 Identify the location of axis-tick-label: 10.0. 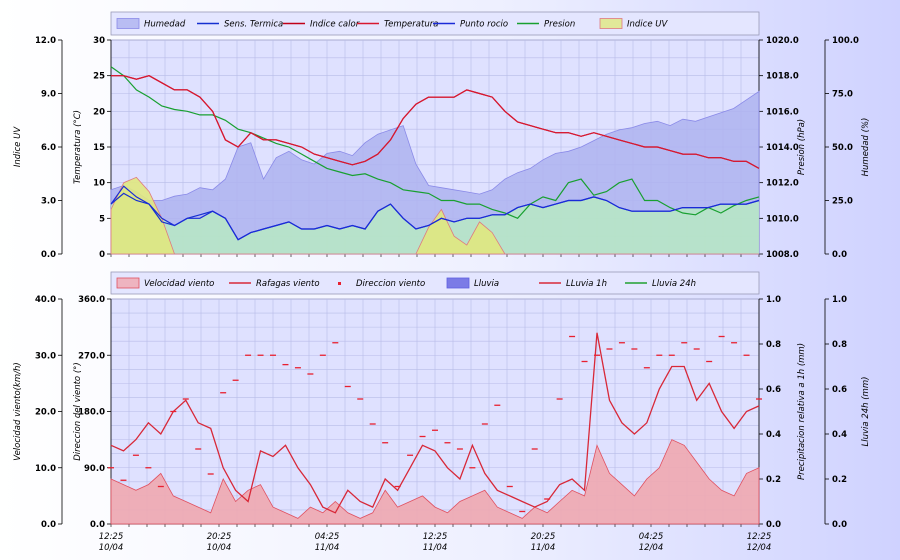
(45, 469).